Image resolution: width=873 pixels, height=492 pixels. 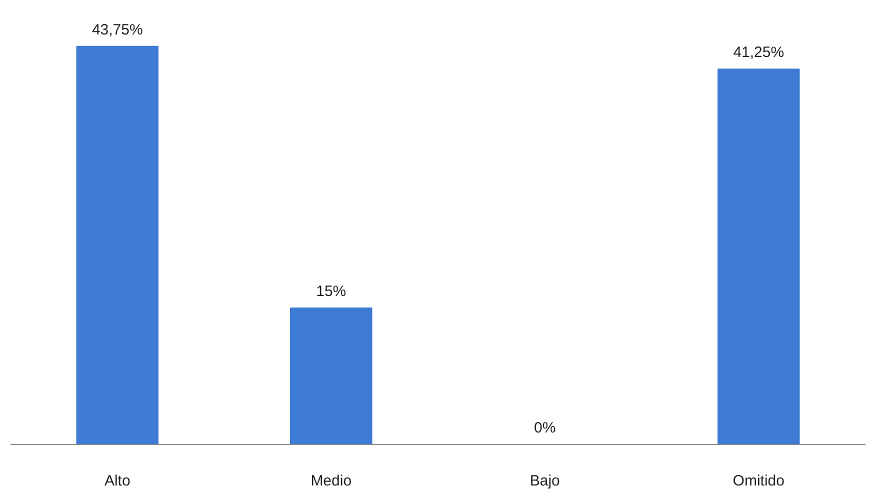 I want to click on data-label: 41,25%, so click(x=758, y=53).